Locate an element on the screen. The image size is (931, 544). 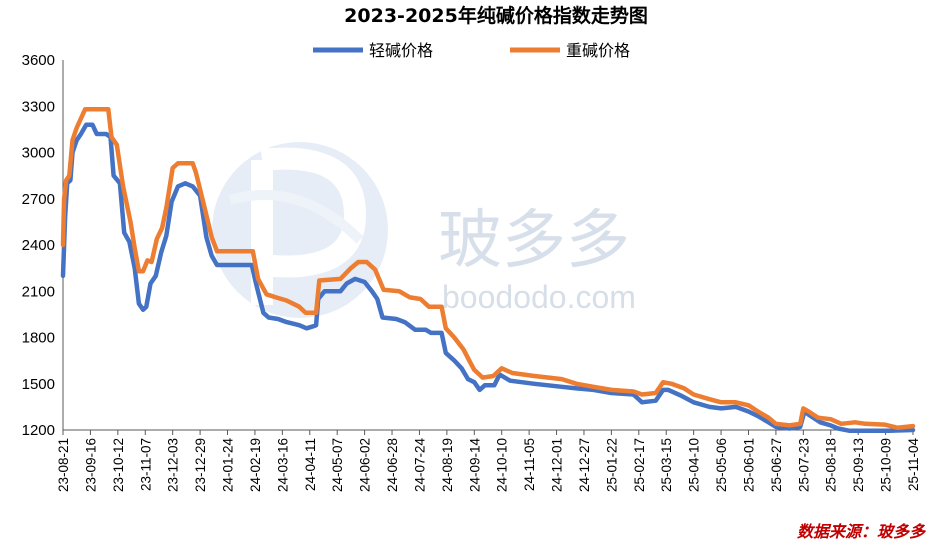
legend: 轻碱价格 重碱价格 is located at coordinates (471, 50).